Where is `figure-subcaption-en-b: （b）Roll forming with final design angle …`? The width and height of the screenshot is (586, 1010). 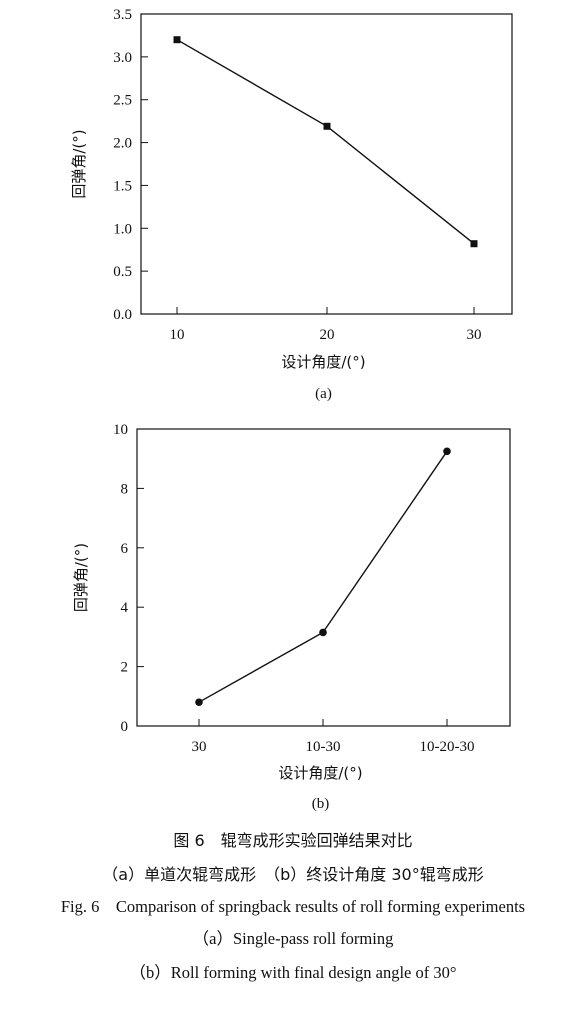
figure-subcaption-en-b: （b）Roll forming with final design angle … is located at coordinates (293, 972).